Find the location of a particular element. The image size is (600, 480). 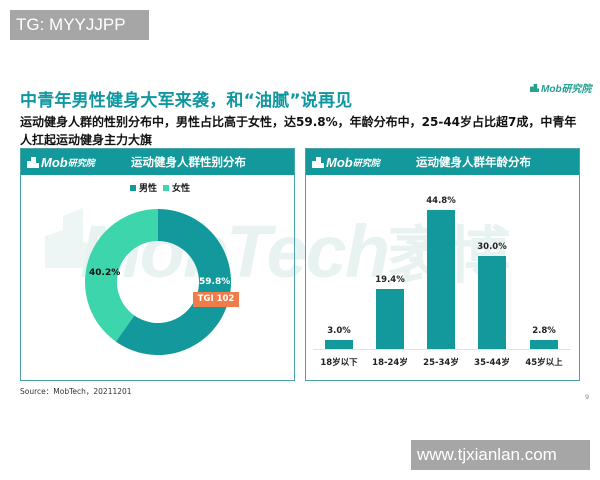

legend-item-male: 男性 is located at coordinates (143, 187).